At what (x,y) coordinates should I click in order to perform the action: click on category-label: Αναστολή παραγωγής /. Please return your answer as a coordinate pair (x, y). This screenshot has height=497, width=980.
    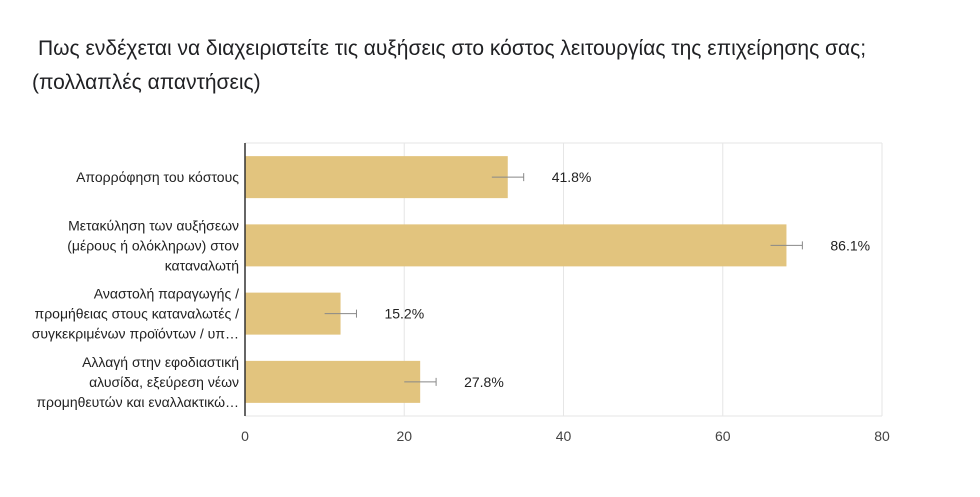
    Looking at the image, I should click on (166, 294).